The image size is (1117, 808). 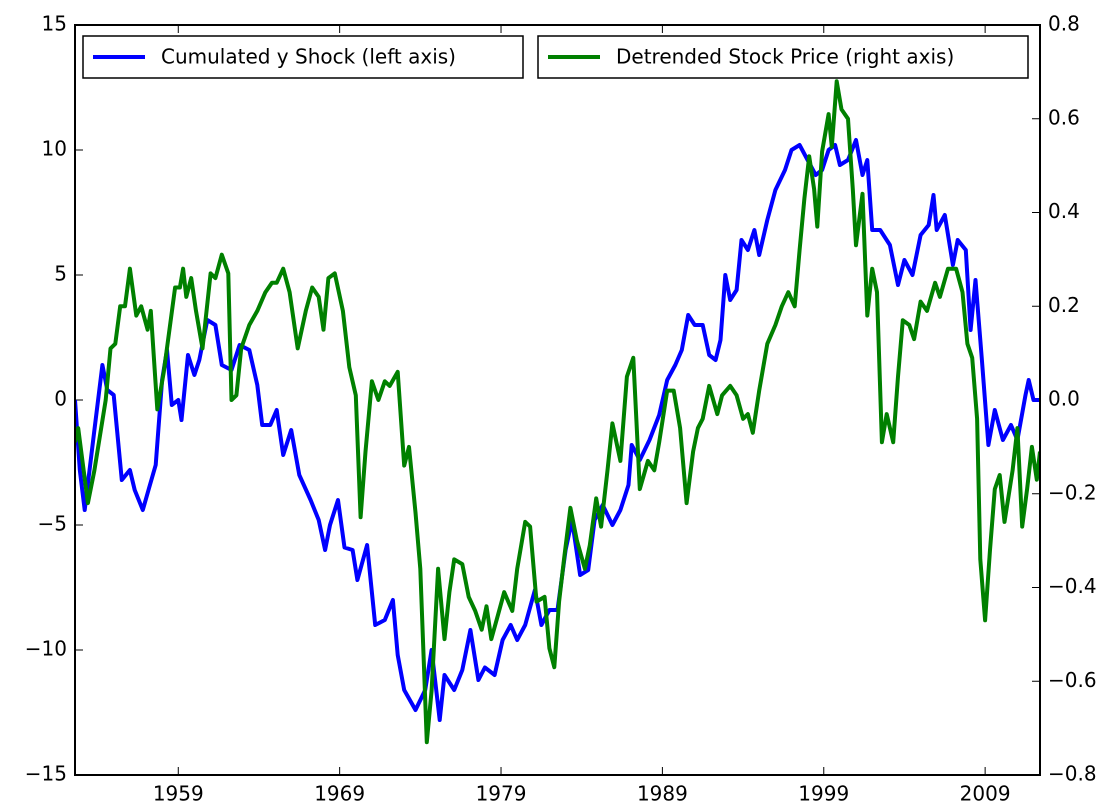 What do you see at coordinates (339, 794) in the screenshot?
I see `x-tick-label: 1969` at bounding box center [339, 794].